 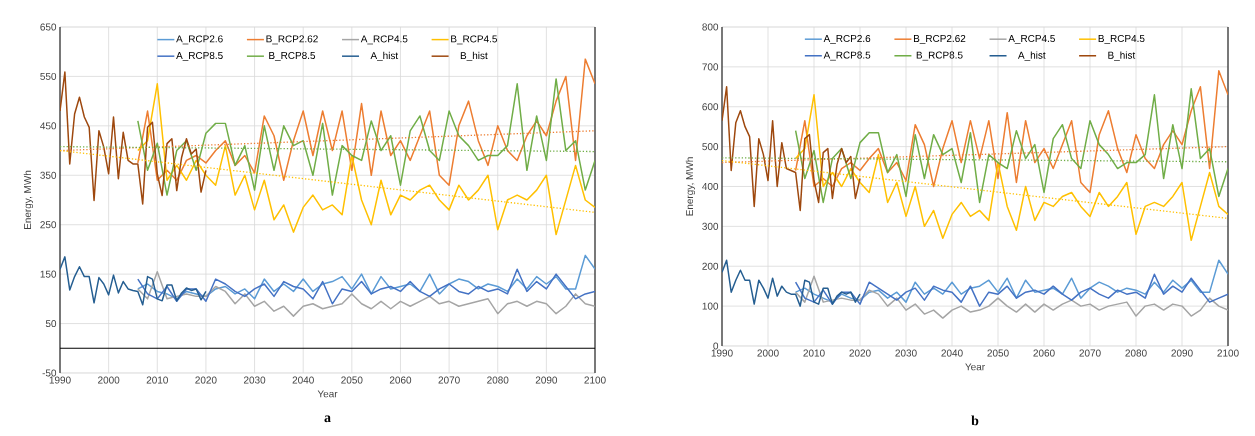 I want to click on text: b, so click(x=975, y=420).